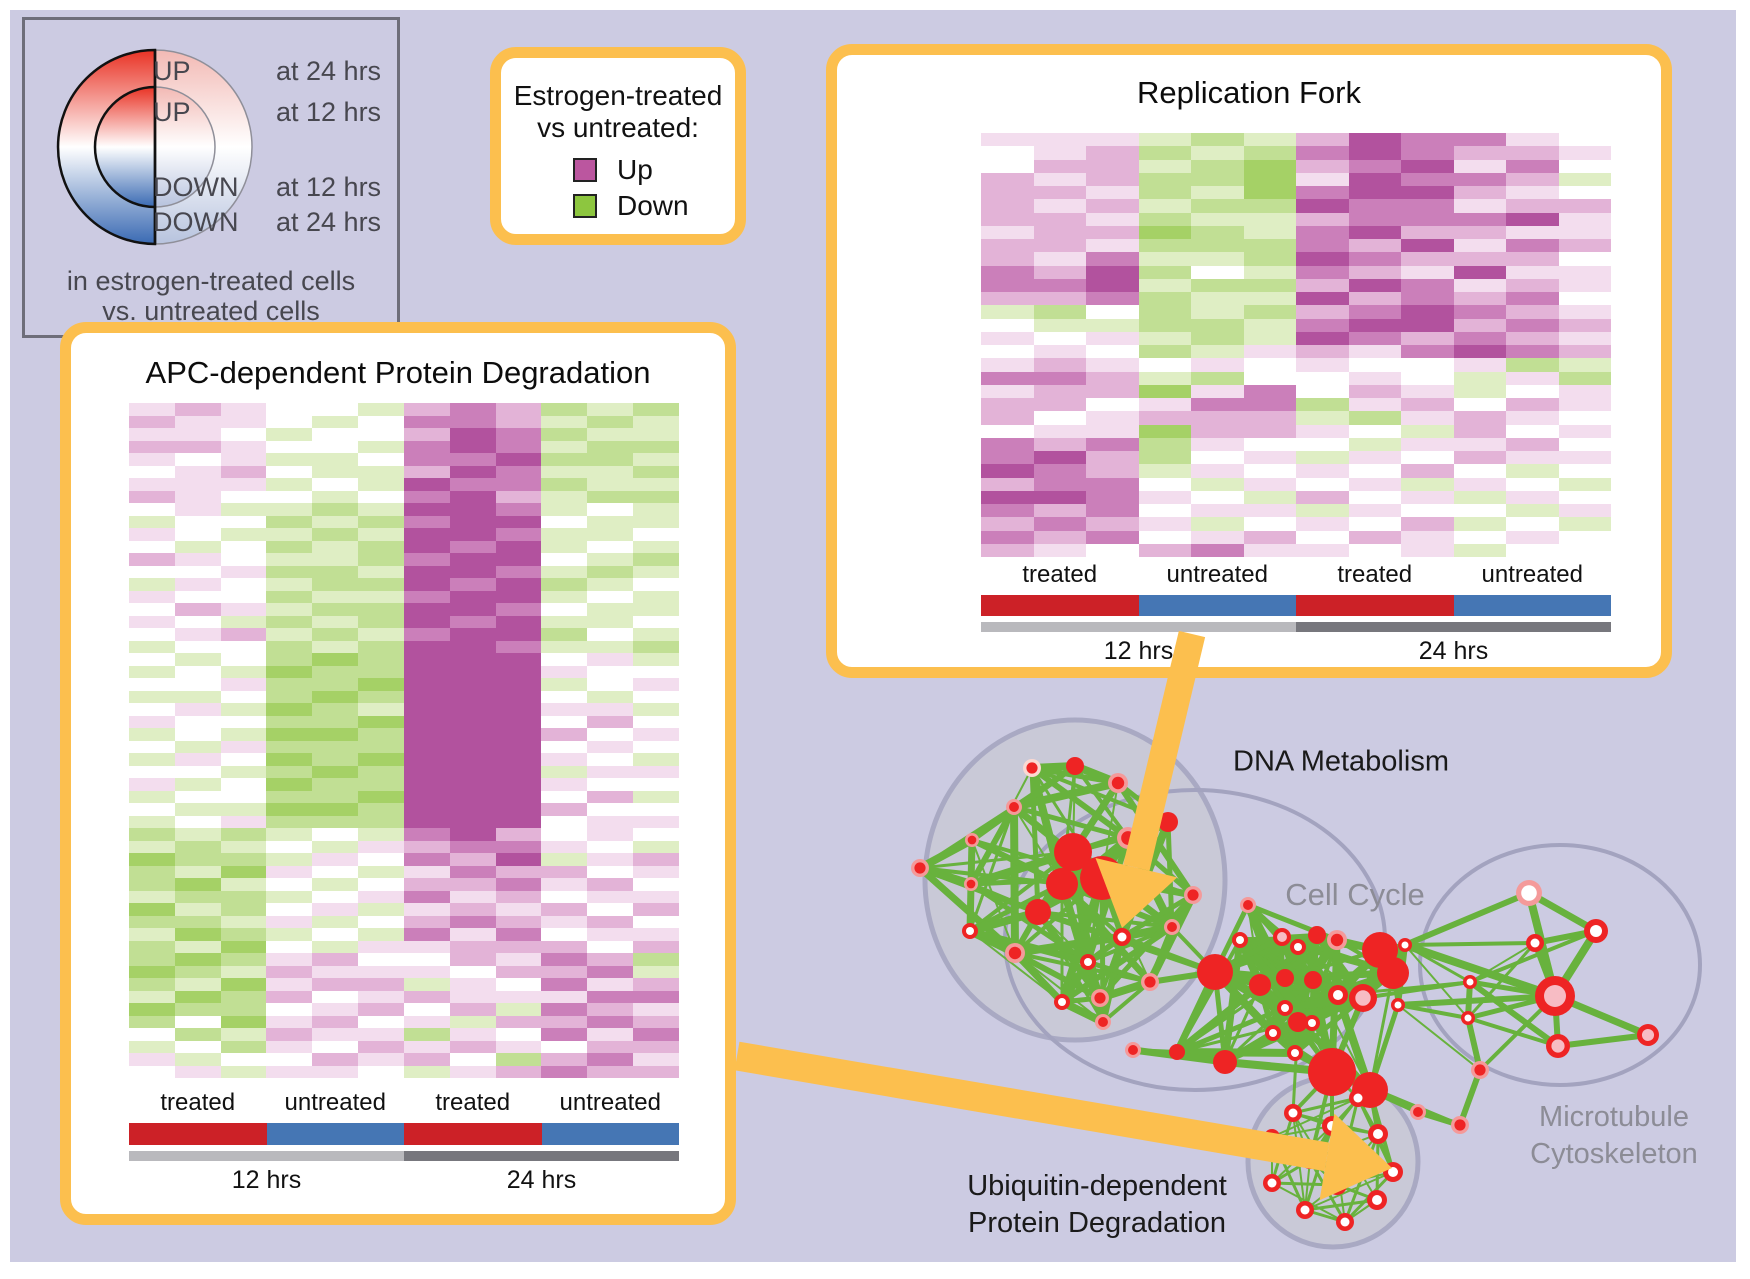 Image resolution: width=1750 pixels, height=1279 pixels. Describe the element at coordinates (211, 281) in the screenshot. I see `ring-legend-footer-1: in estrogen-treated cells` at that location.